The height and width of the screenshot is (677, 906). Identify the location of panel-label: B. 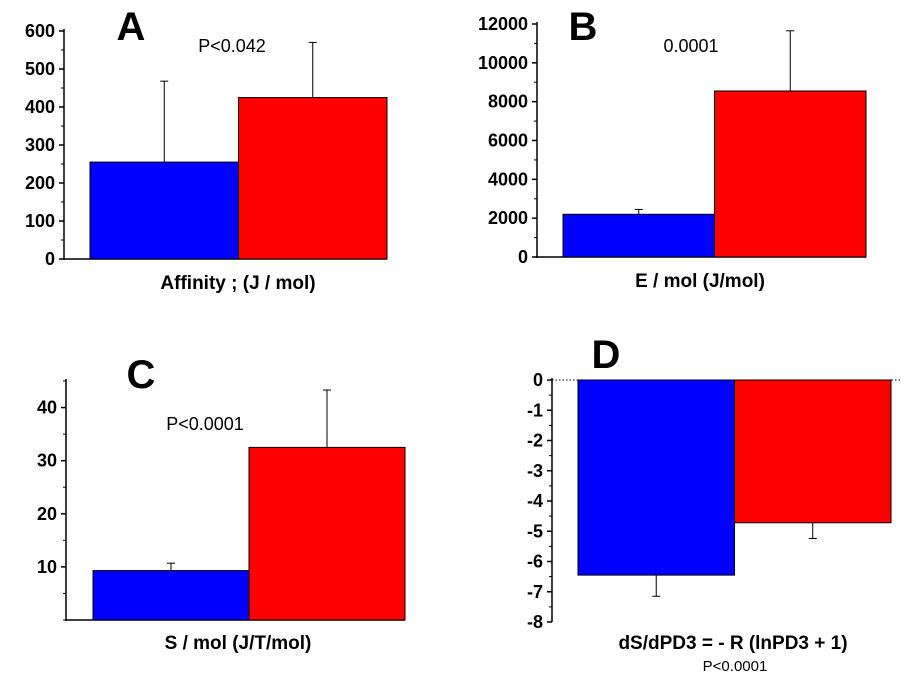
(583, 27).